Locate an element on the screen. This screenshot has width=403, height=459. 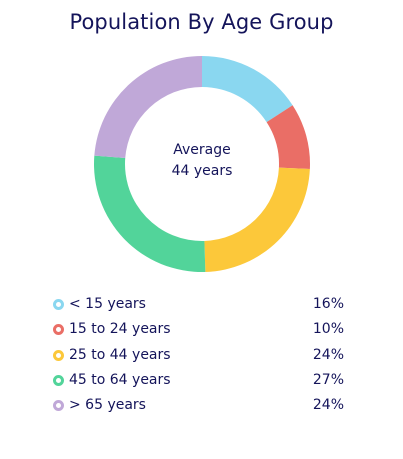
legend-item: 25 to 44 years 24% is located at coordinates (200, 357).